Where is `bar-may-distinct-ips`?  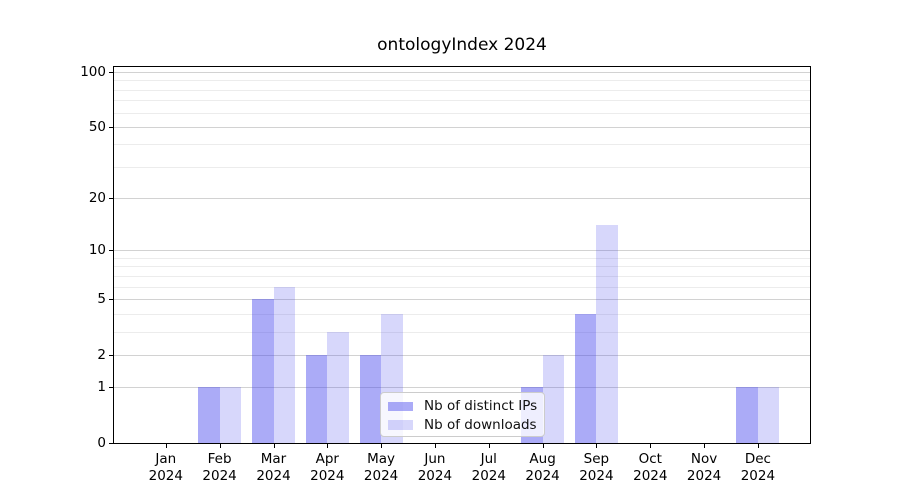
bar-may-distinct-ips is located at coordinates (370, 398).